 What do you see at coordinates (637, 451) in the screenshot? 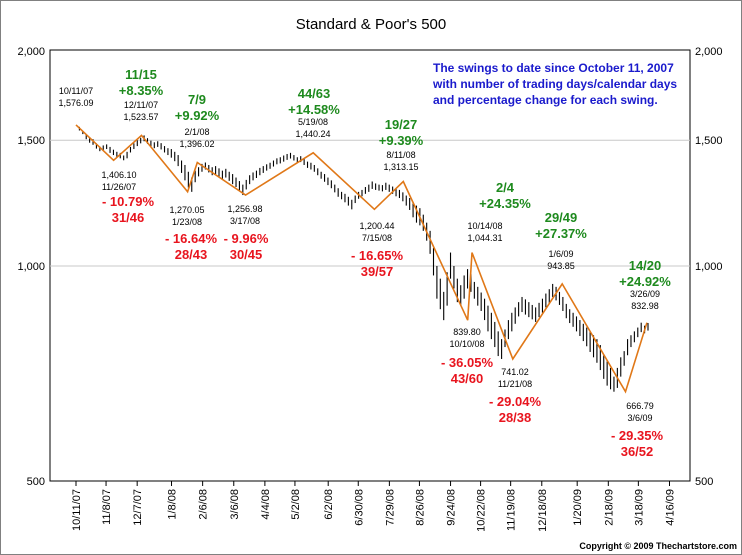
I see `annotation-line: 36/52` at bounding box center [637, 451].